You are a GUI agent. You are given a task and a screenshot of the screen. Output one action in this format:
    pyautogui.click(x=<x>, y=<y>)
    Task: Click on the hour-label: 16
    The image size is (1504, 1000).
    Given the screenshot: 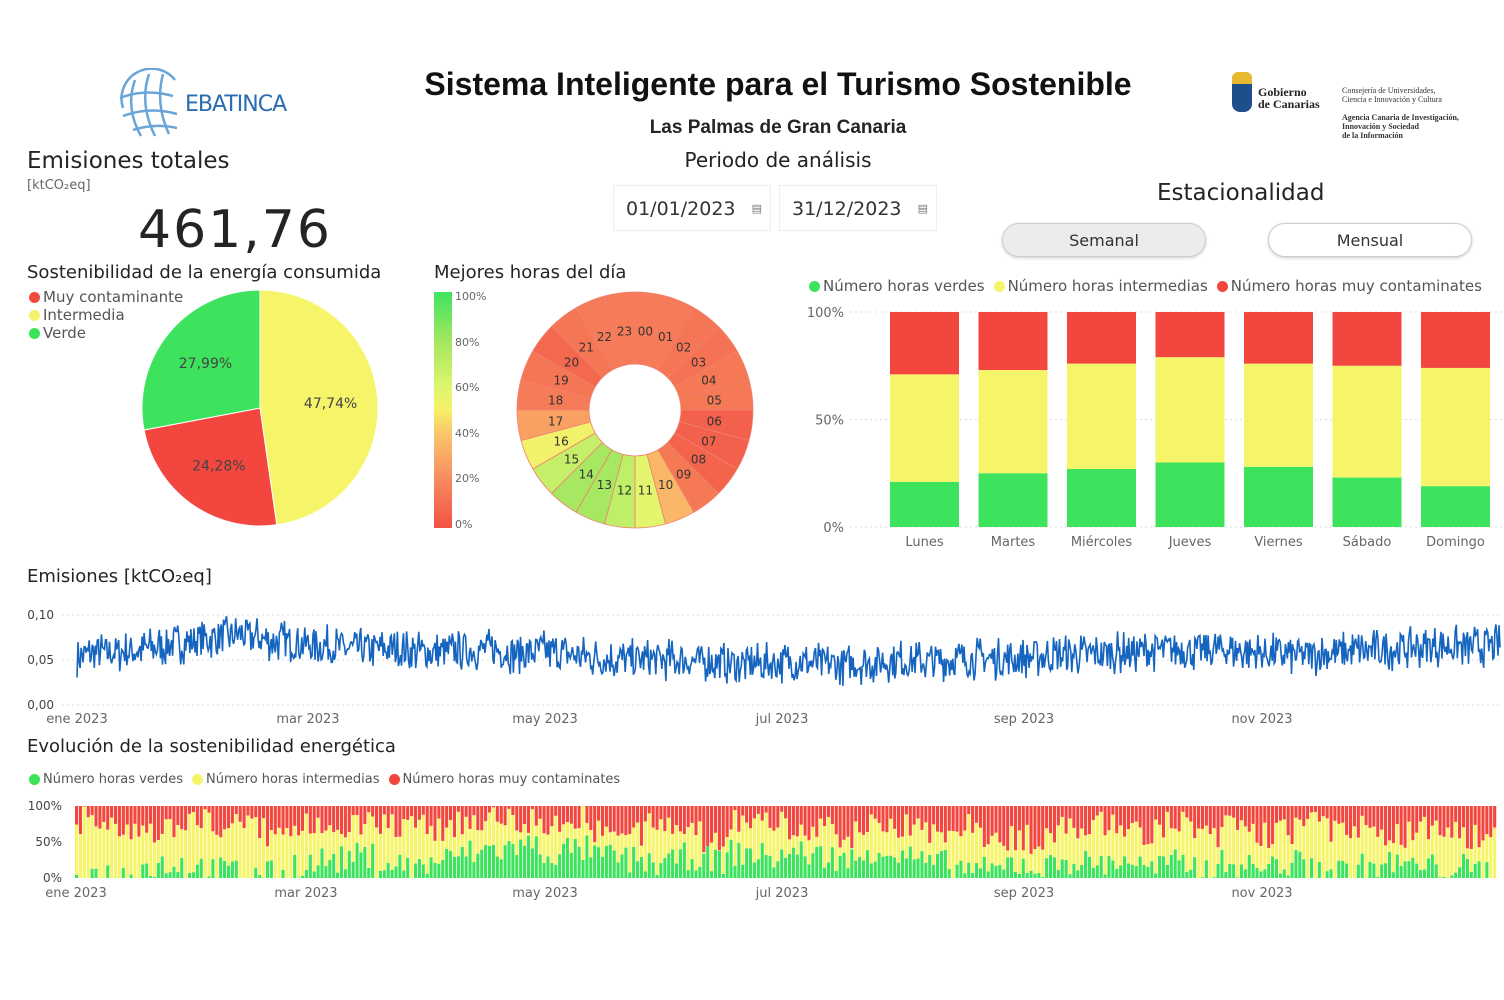 What is the action you would take?
    pyautogui.click(x=560, y=442)
    